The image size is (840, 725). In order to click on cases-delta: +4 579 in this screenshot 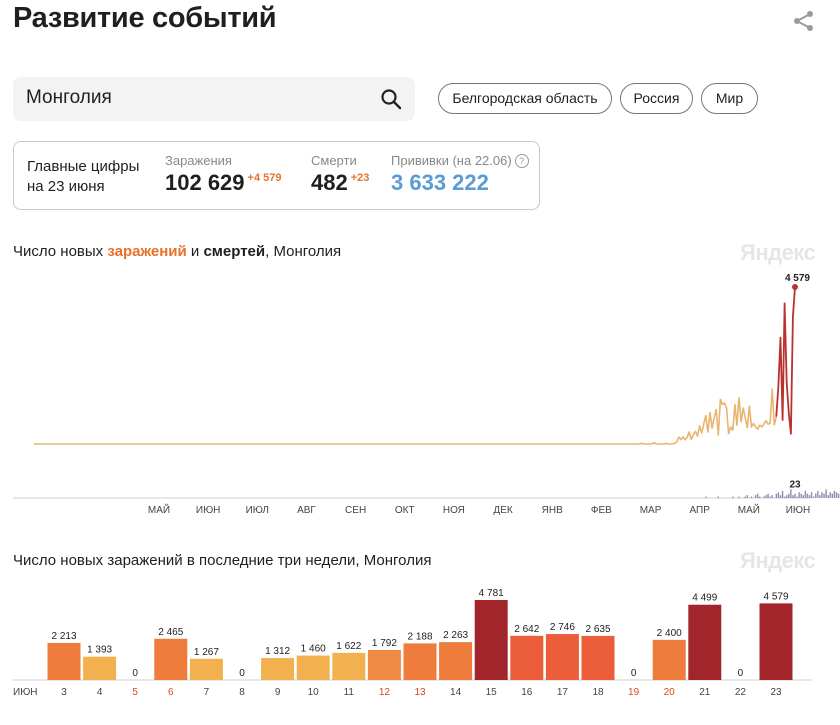, I will do `click(264, 178)`.